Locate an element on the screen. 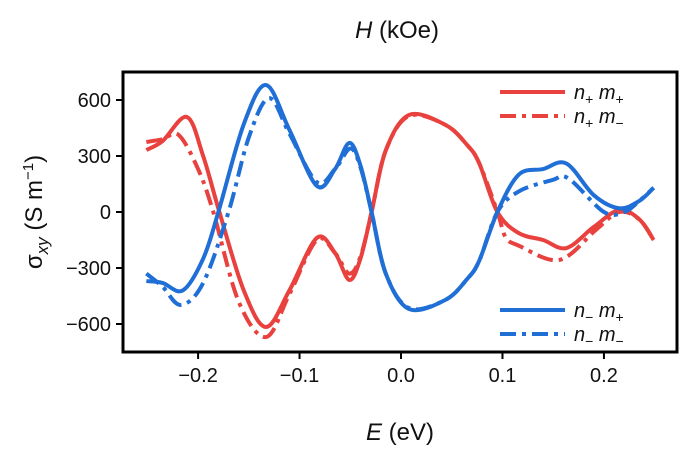 This screenshot has height=450, width=700. legend-label: n− m+ is located at coordinates (599, 312).